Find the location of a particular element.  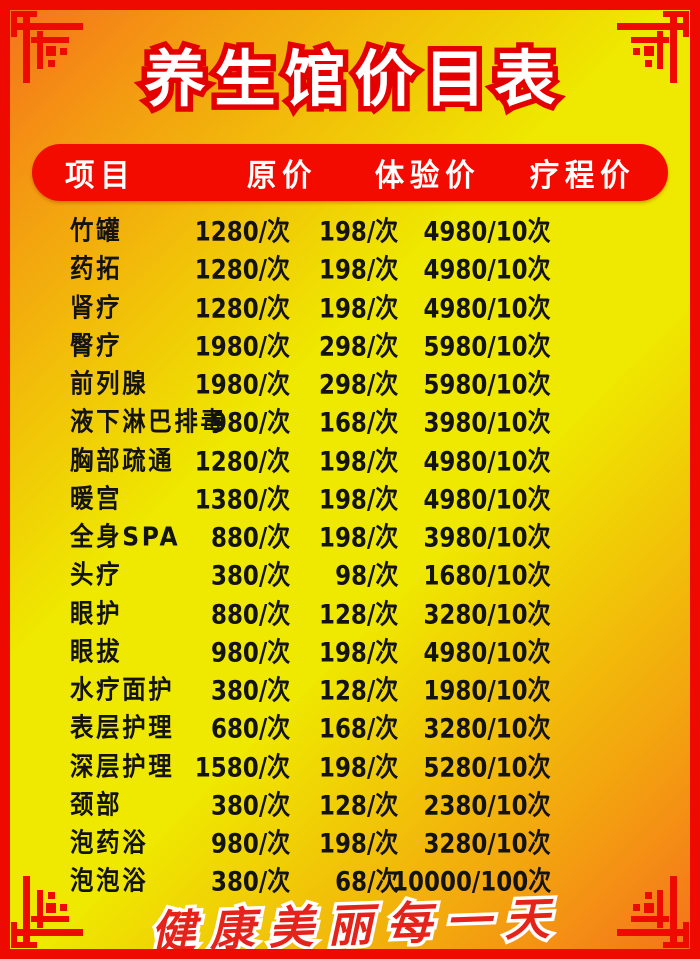

row-item-name: 水疗面护 is located at coordinates (122, 690).